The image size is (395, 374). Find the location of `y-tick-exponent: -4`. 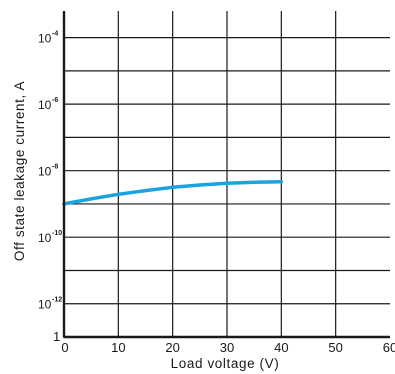

y-tick-exponent: -4 is located at coordinates (55, 34).